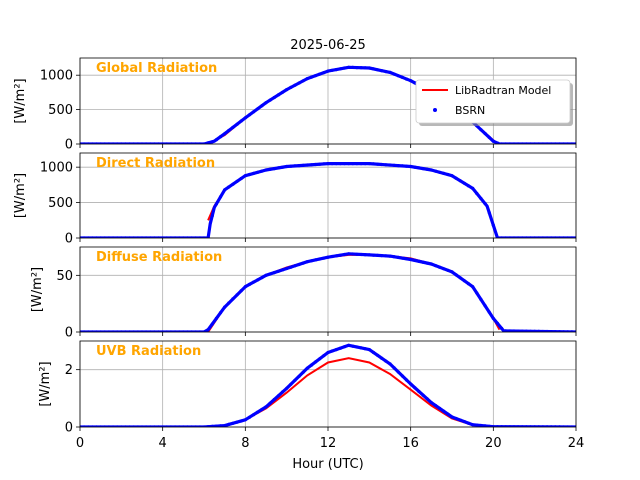  I want to click on y-tick-label: 500, so click(60, 203).